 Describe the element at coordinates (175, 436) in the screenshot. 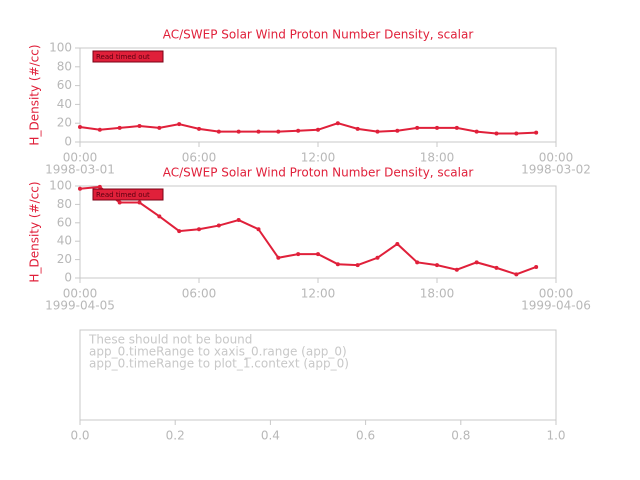

I see `x-tick-label: 0.2` at that location.